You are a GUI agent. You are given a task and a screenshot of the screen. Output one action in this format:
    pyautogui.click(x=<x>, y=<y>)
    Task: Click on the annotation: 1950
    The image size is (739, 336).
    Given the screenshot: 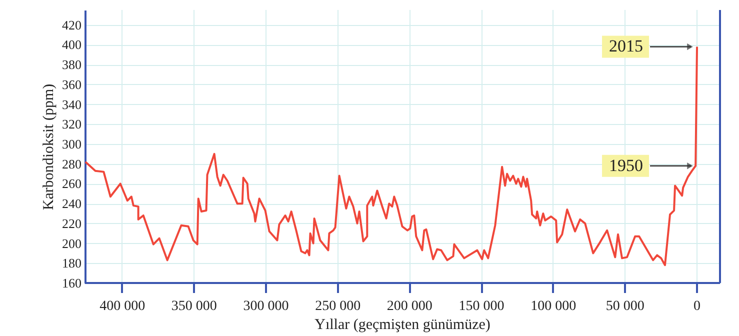 What is the action you would take?
    pyautogui.click(x=626, y=165)
    